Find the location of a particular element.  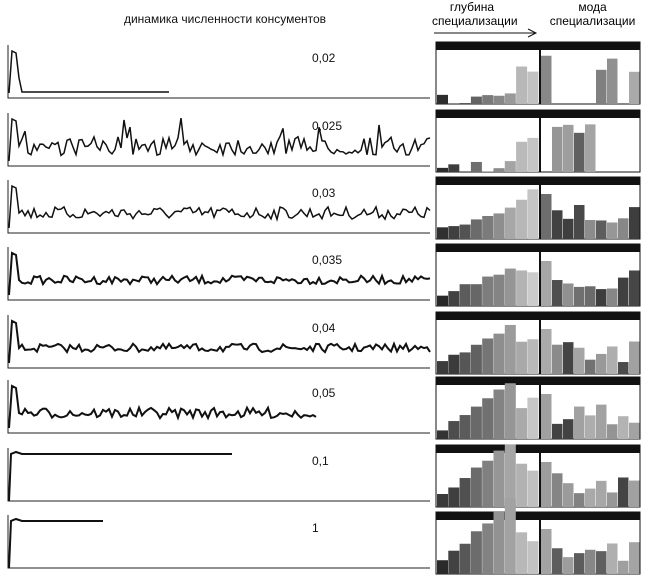

depth-header: глубина специализации is located at coordinates (475, 14).